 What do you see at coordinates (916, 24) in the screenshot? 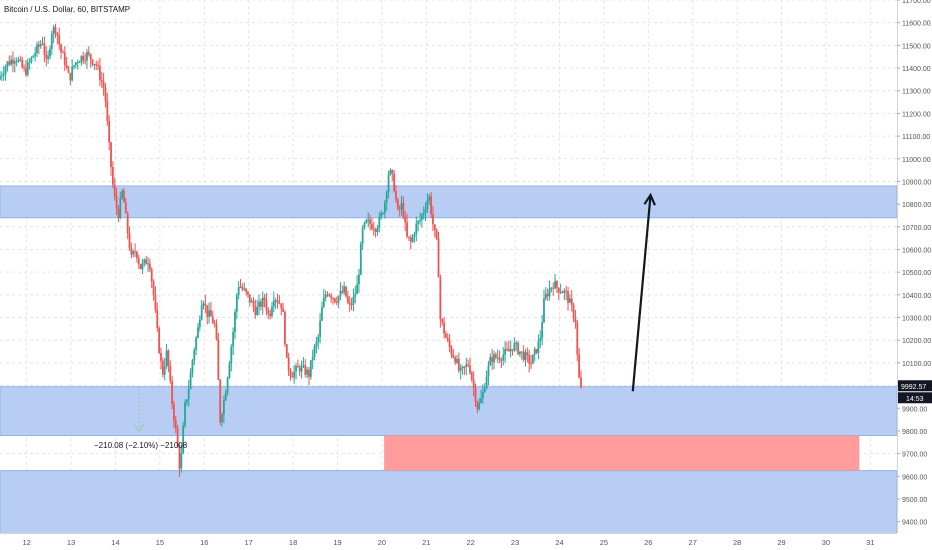
I see `price-tick-label: 11600.00` at bounding box center [916, 24].